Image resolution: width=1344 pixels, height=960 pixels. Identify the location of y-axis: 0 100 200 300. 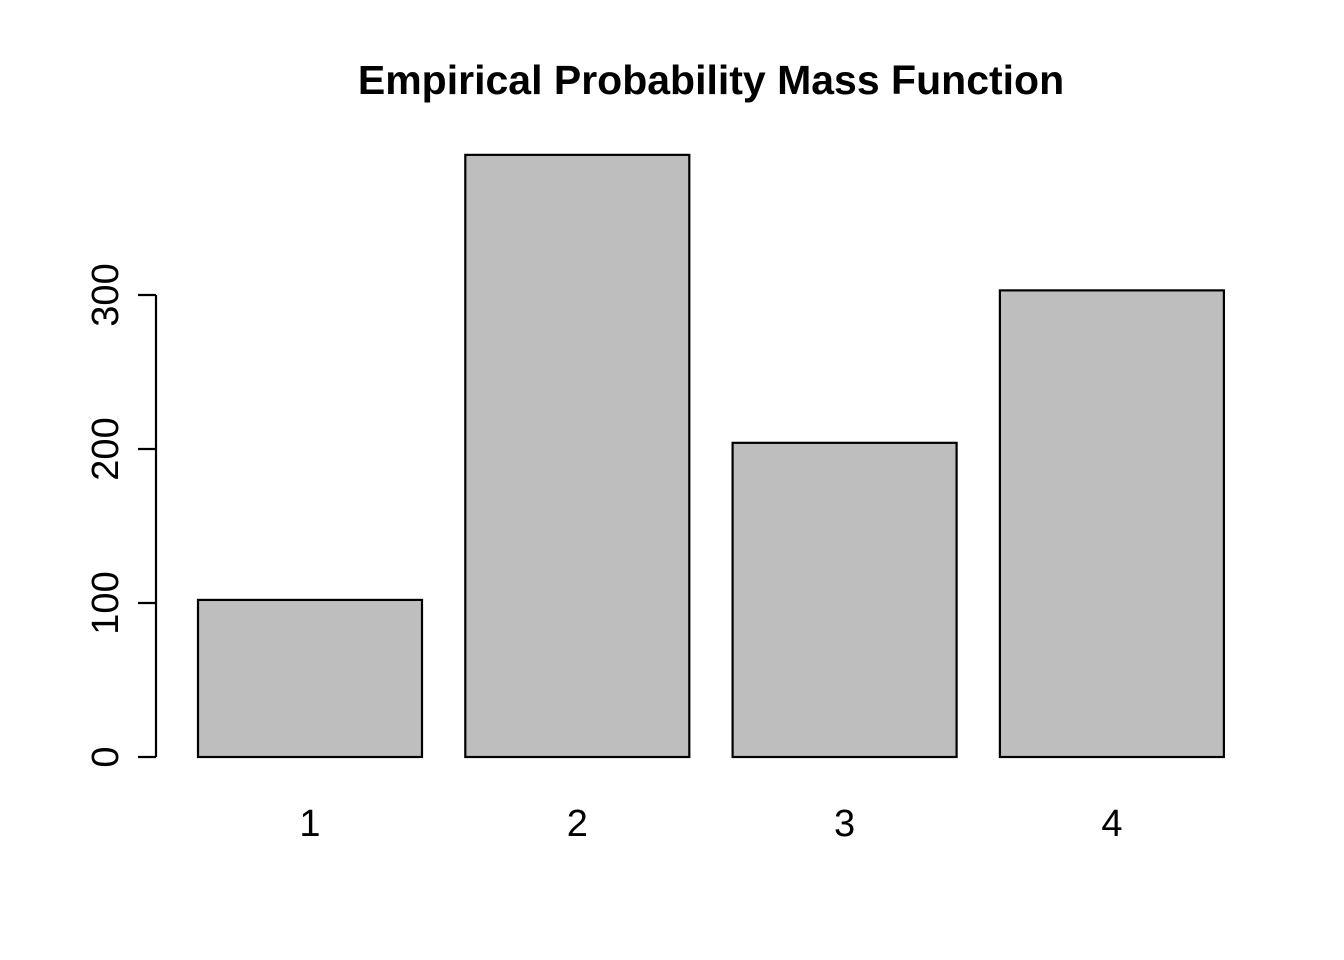
(121, 515).